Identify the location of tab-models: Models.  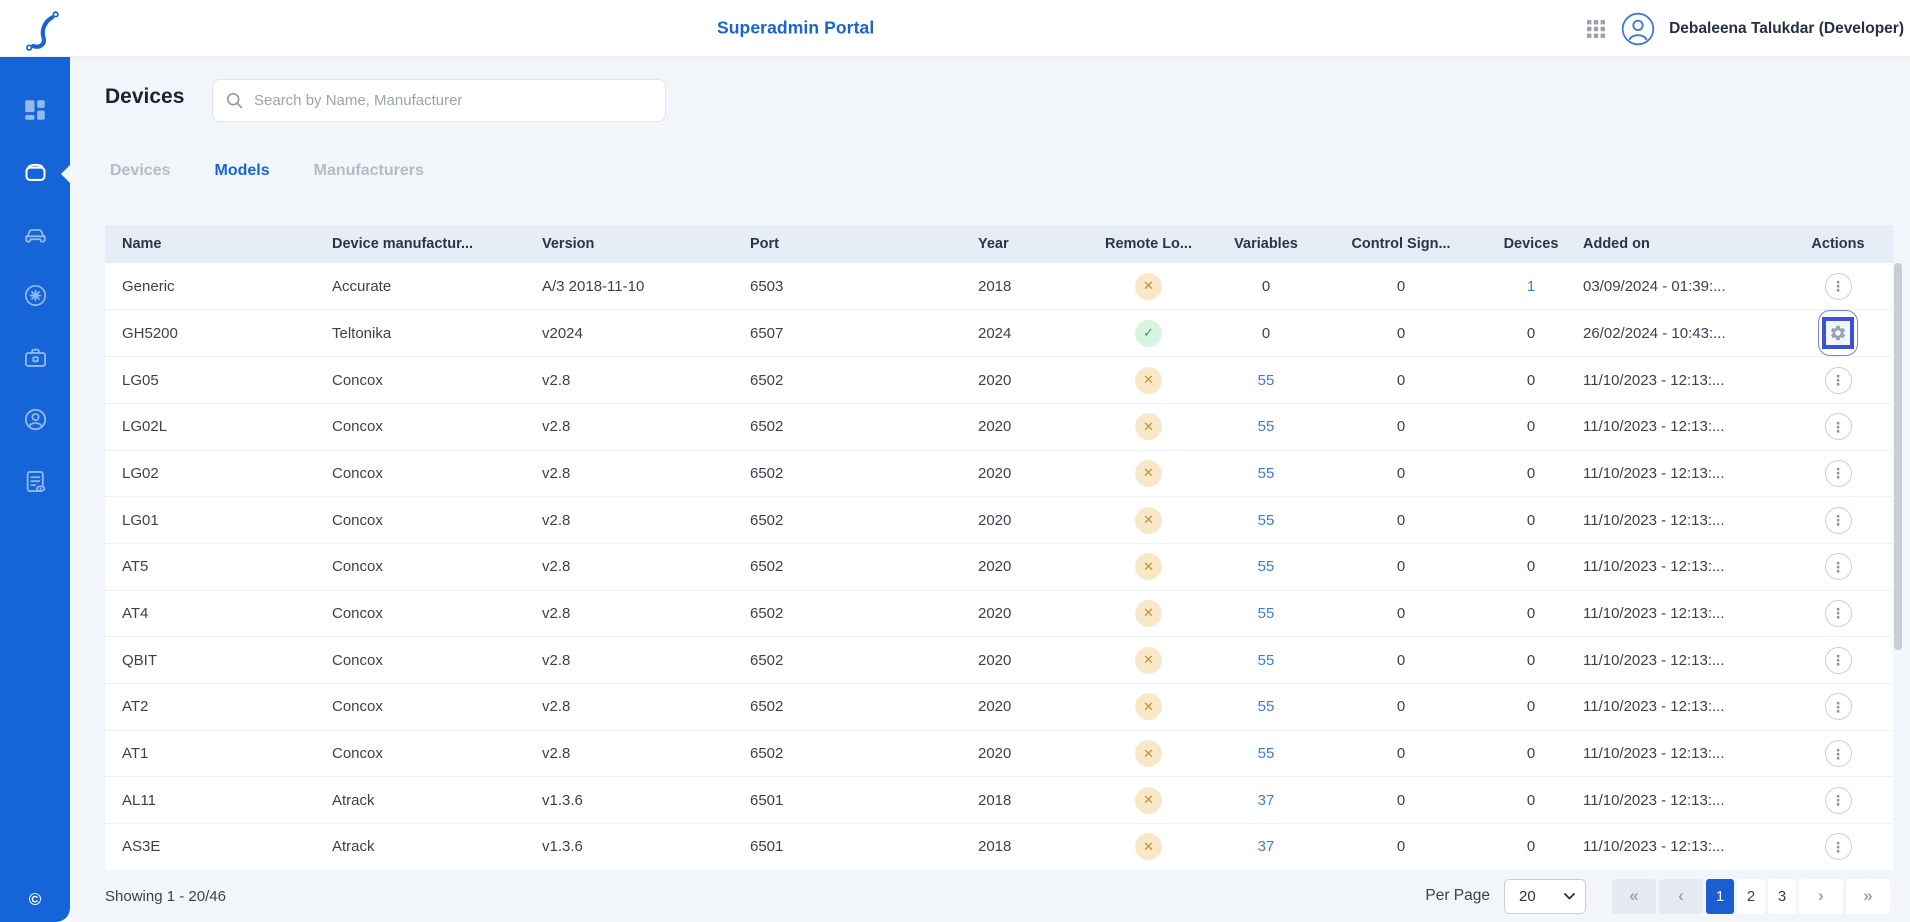
(242, 170).